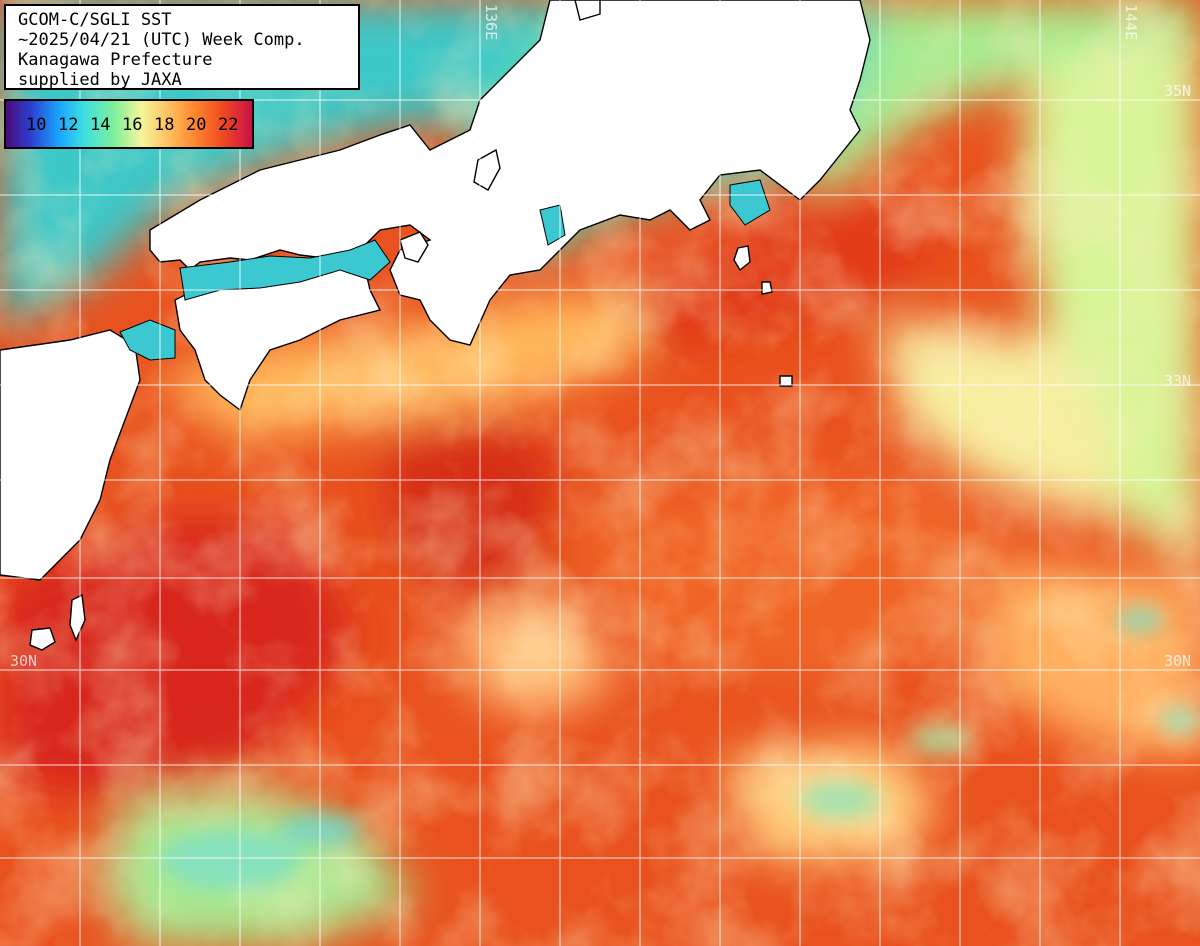 Image resolution: width=1200 pixels, height=946 pixels. Describe the element at coordinates (228, 125) in the screenshot. I see `legend-tick: 22` at that location.